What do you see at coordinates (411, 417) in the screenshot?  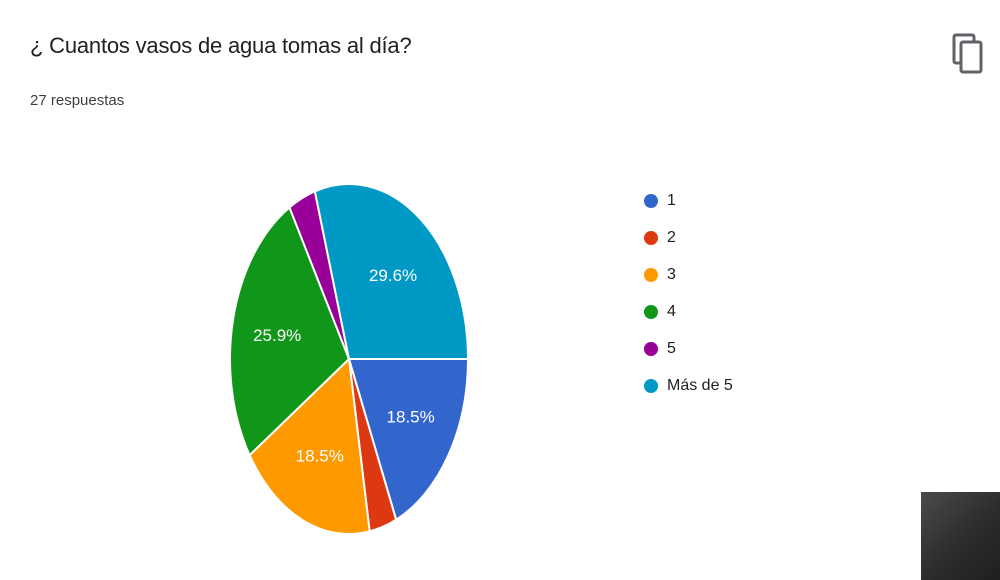 I see `slice-label-1: 18.5%` at bounding box center [411, 417].